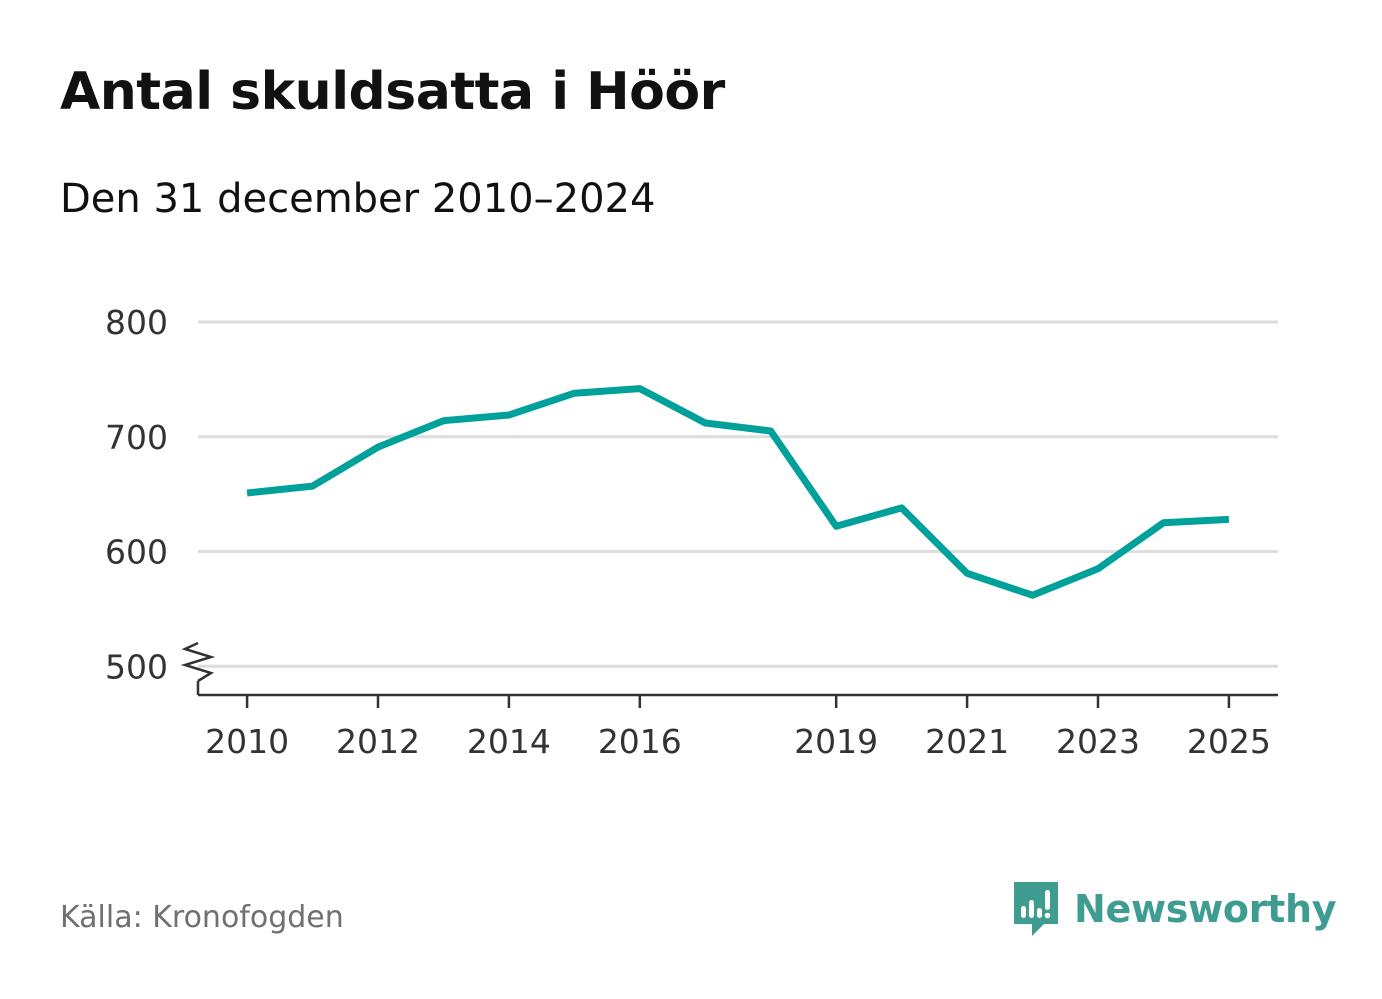 The image size is (1382, 999). Describe the element at coordinates (509, 741) in the screenshot. I see `x-tick-label: 2014` at that location.